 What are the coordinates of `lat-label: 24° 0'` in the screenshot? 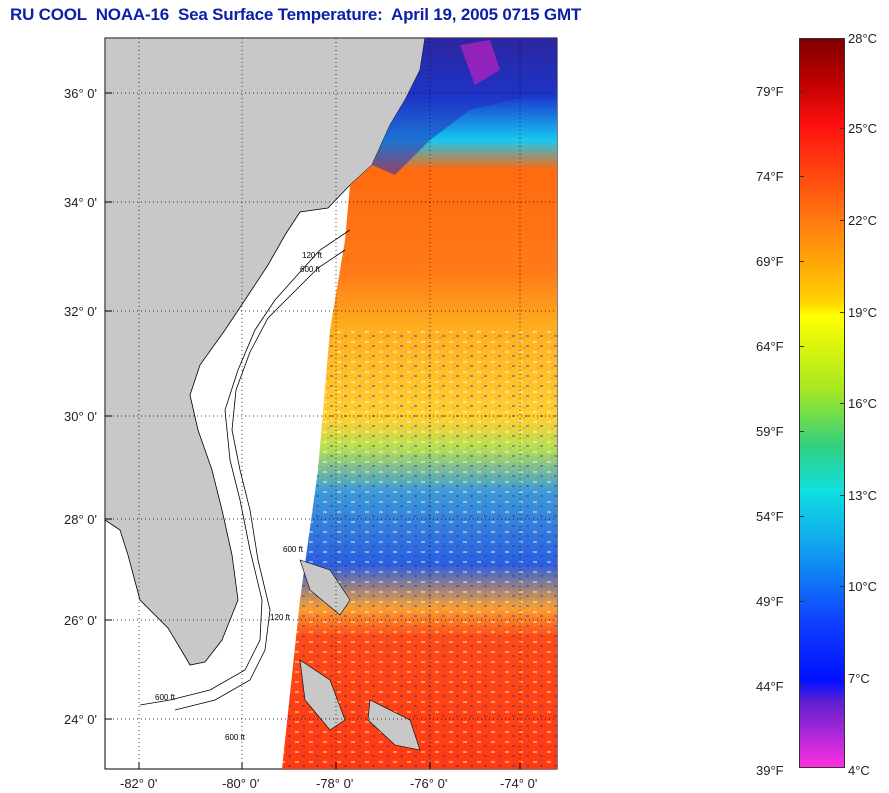 It's located at (80, 719).